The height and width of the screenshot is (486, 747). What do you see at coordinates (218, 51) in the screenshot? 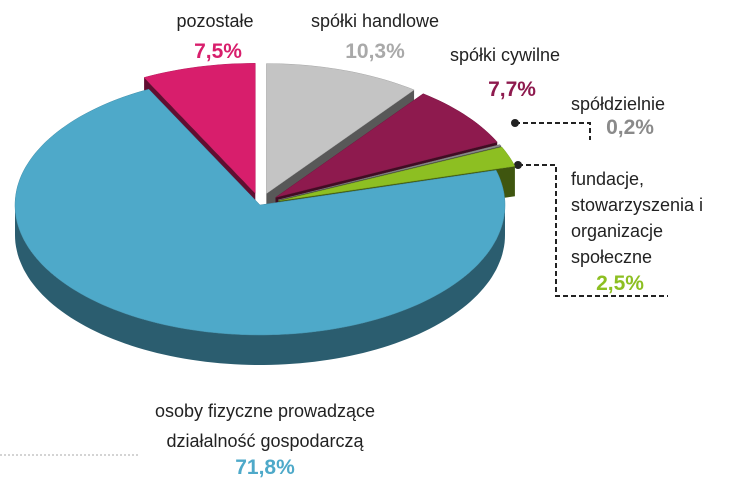
I see `value-label: 7,5%` at bounding box center [218, 51].